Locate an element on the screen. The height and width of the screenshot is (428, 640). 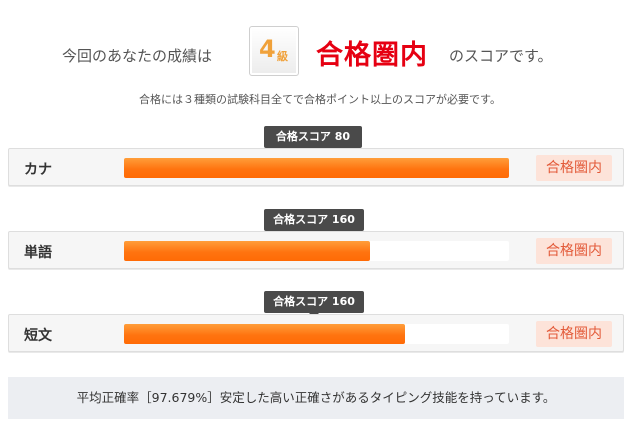
result-prefix-text: 今回のあなたの成績は is located at coordinates (137, 56).